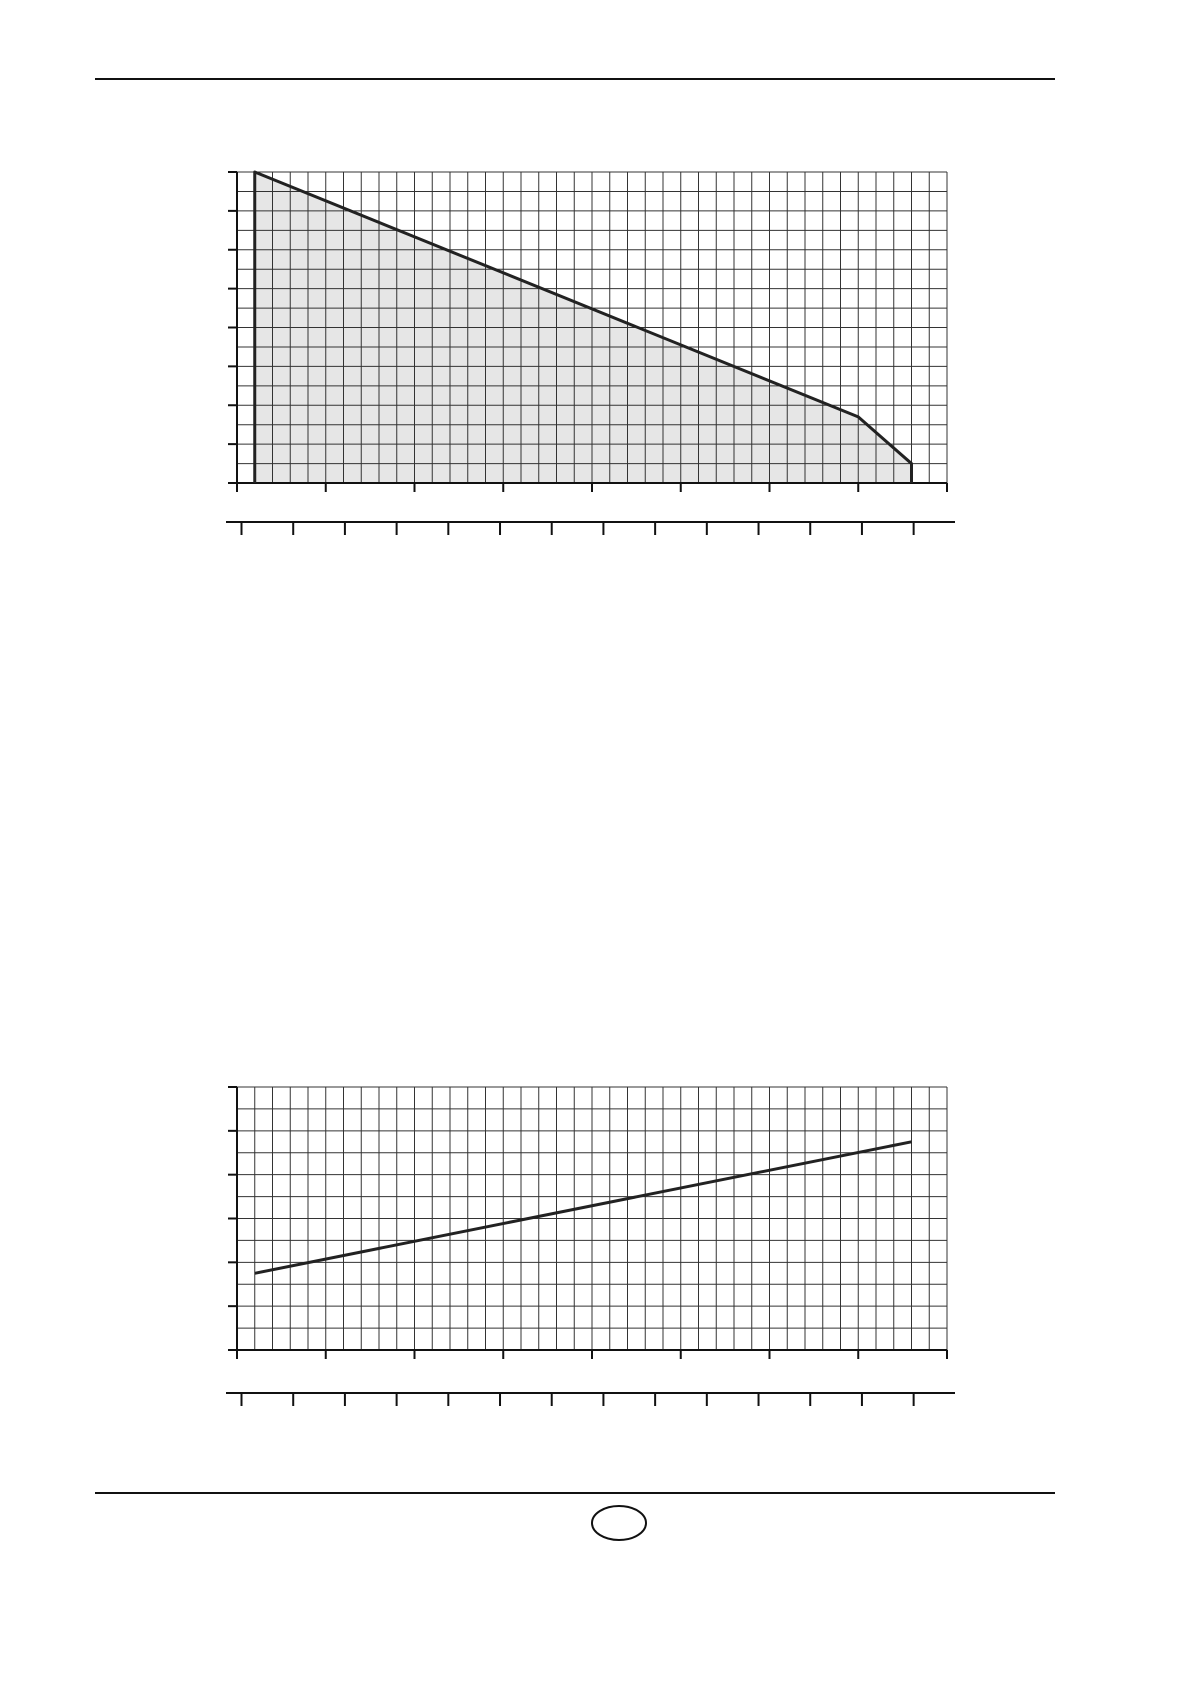 The image size is (1191, 1685). Describe the element at coordinates (583, 1207) in the screenshot. I see `data-line` at that location.